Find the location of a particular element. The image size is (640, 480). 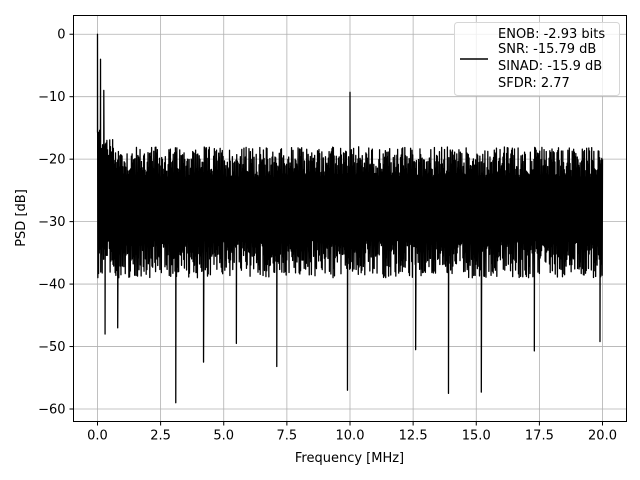

x-tick-label: 15.0 is located at coordinates (476, 436).